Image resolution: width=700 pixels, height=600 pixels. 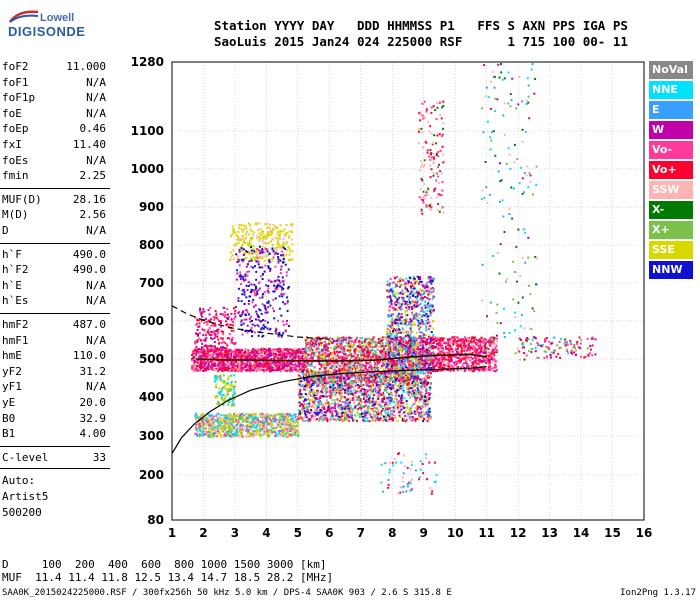 I want to click on swoosh-icon, so click(x=23, y=16).